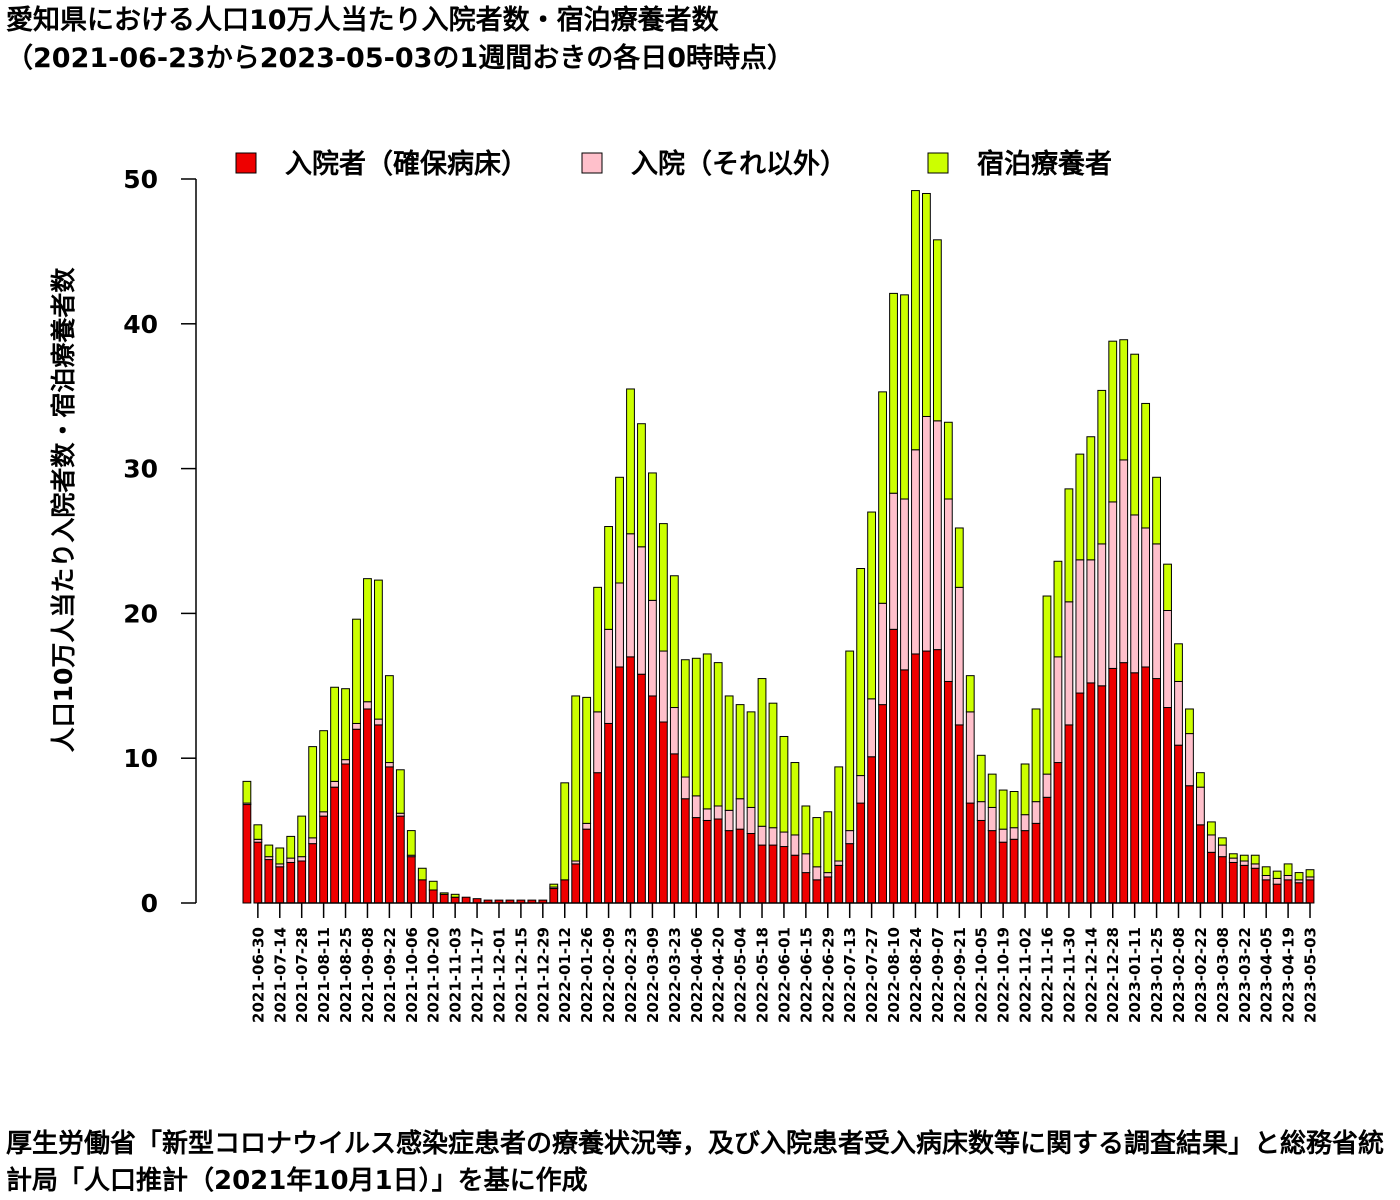 This screenshot has width=1400, height=1200. What do you see at coordinates (521, 975) in the screenshot?
I see `x-tick-label: 2021-12-15` at bounding box center [521, 975].